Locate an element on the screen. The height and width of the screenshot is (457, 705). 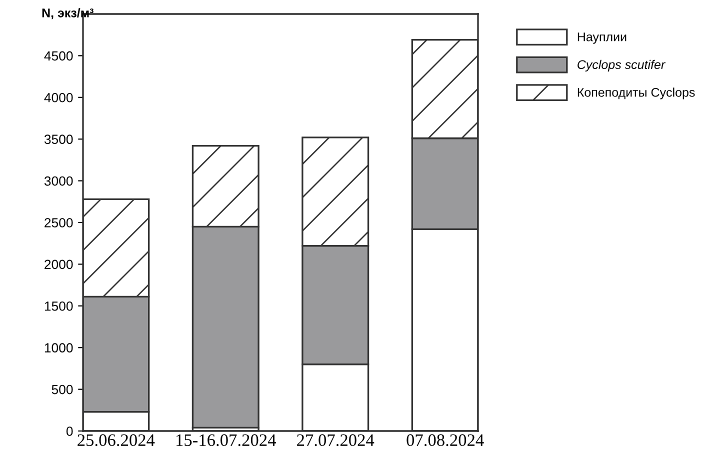
y-tick-label: 0 is located at coordinates (69, 431).